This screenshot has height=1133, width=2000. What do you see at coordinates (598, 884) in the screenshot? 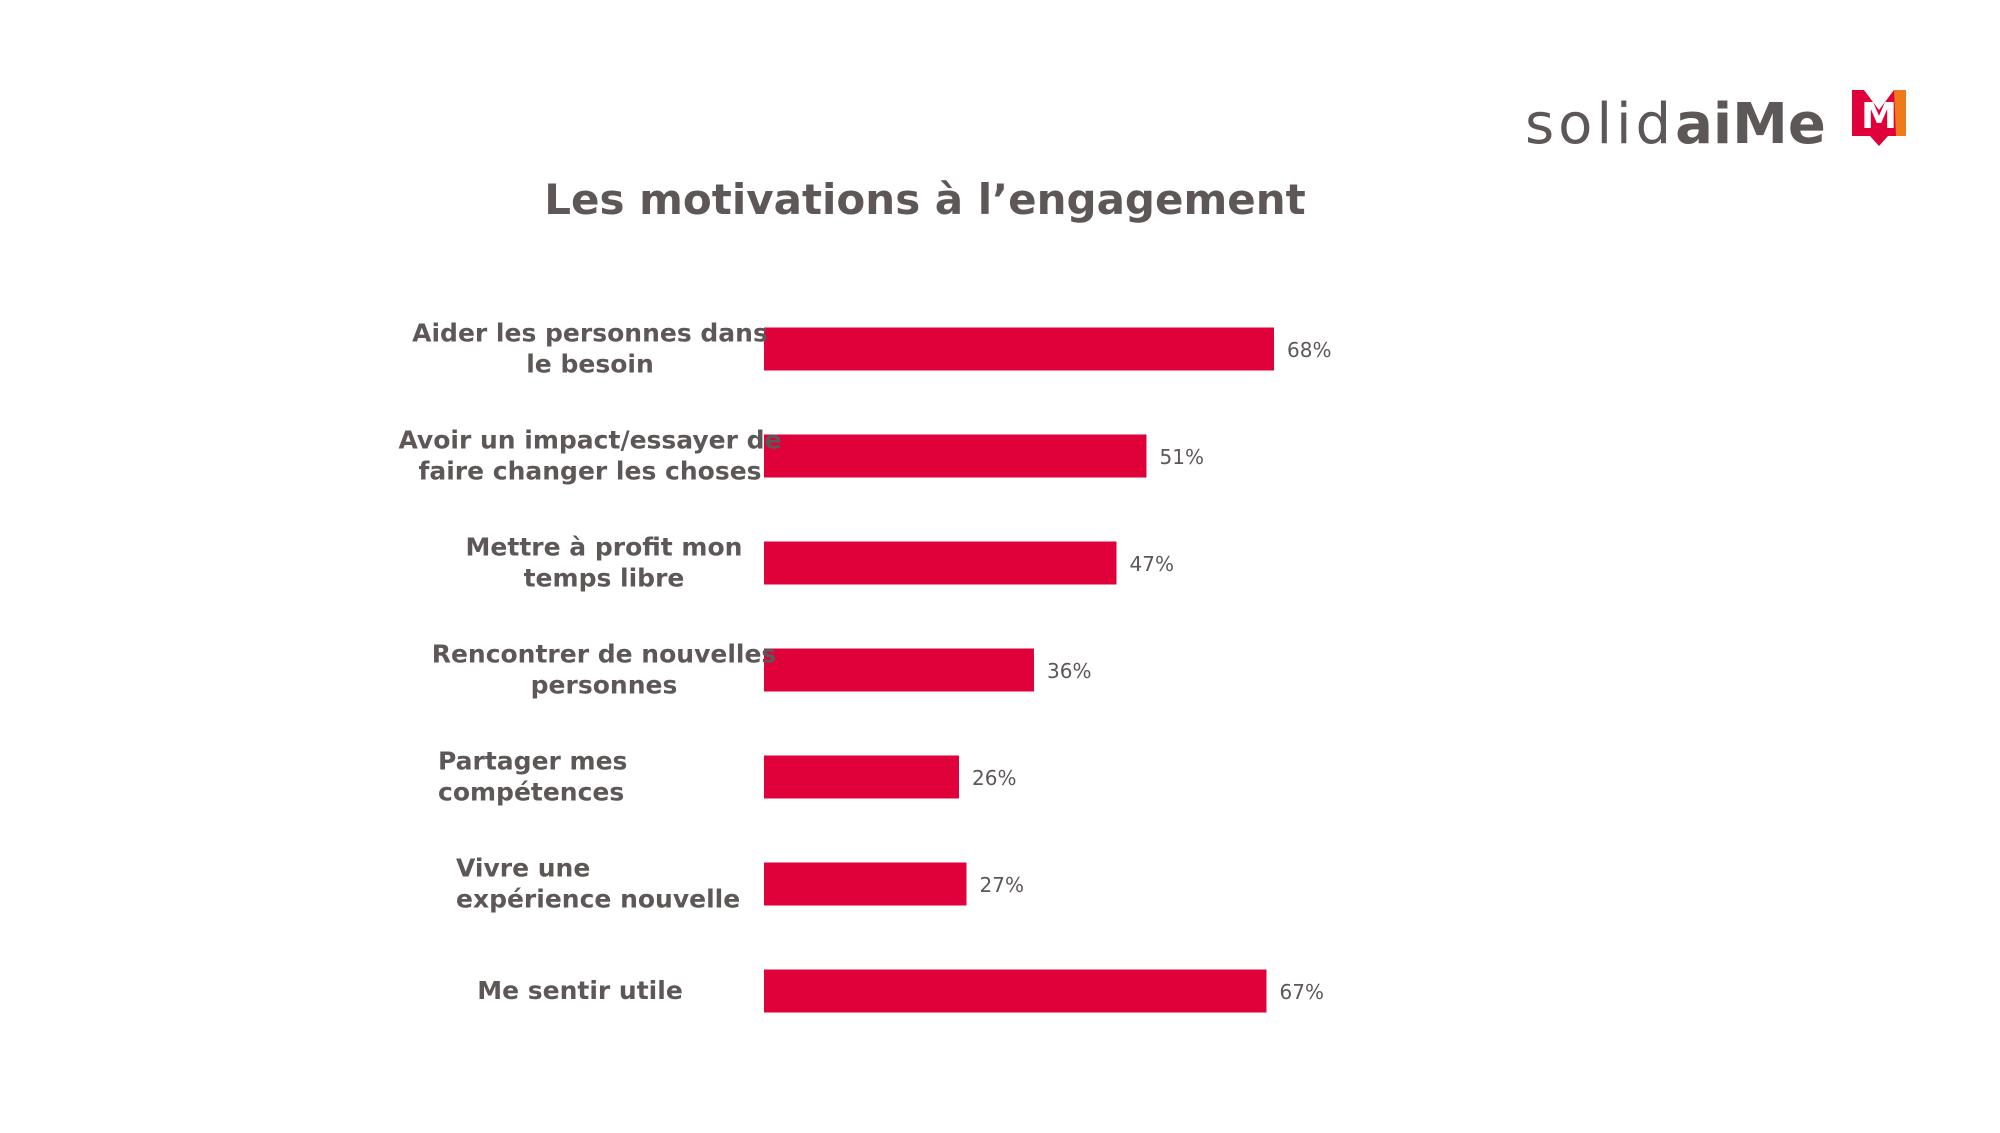
I see `category-label-6: Vivre une expérience nouvelle` at bounding box center [598, 884].